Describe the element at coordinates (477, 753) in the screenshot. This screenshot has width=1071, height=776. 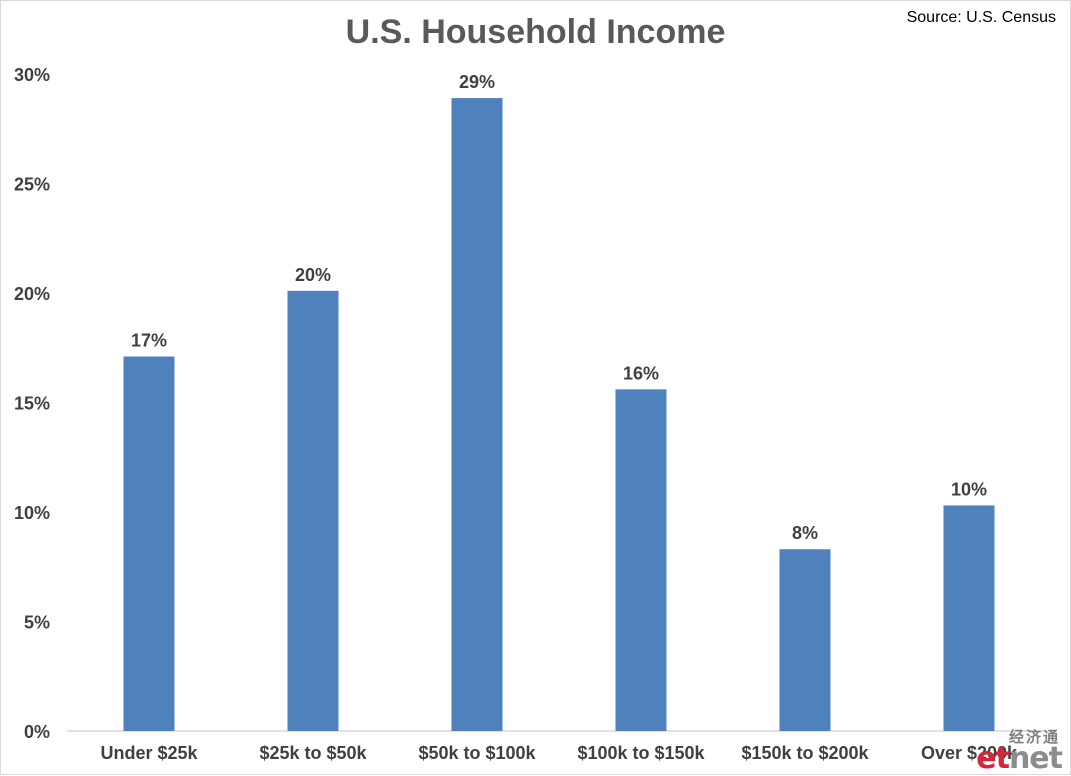
I see `x-category-label: $50k to $100k` at that location.